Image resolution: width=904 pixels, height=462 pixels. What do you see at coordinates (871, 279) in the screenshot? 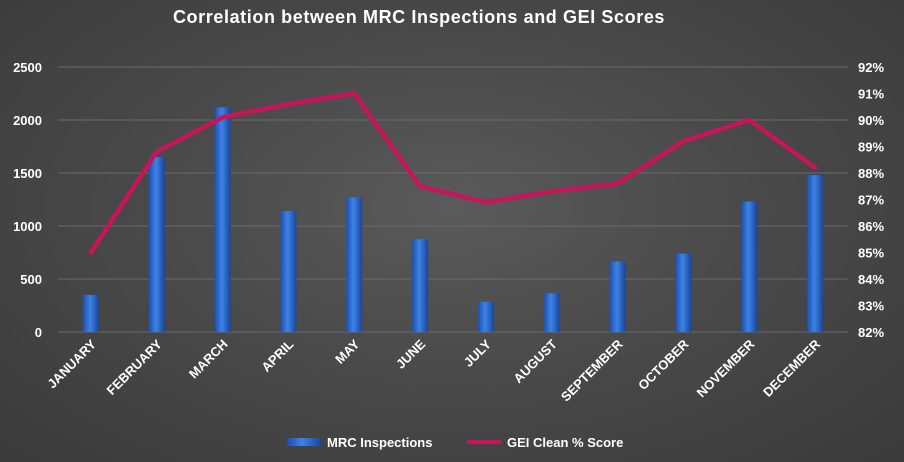
I see `right-tick-label: 84%` at bounding box center [871, 279].